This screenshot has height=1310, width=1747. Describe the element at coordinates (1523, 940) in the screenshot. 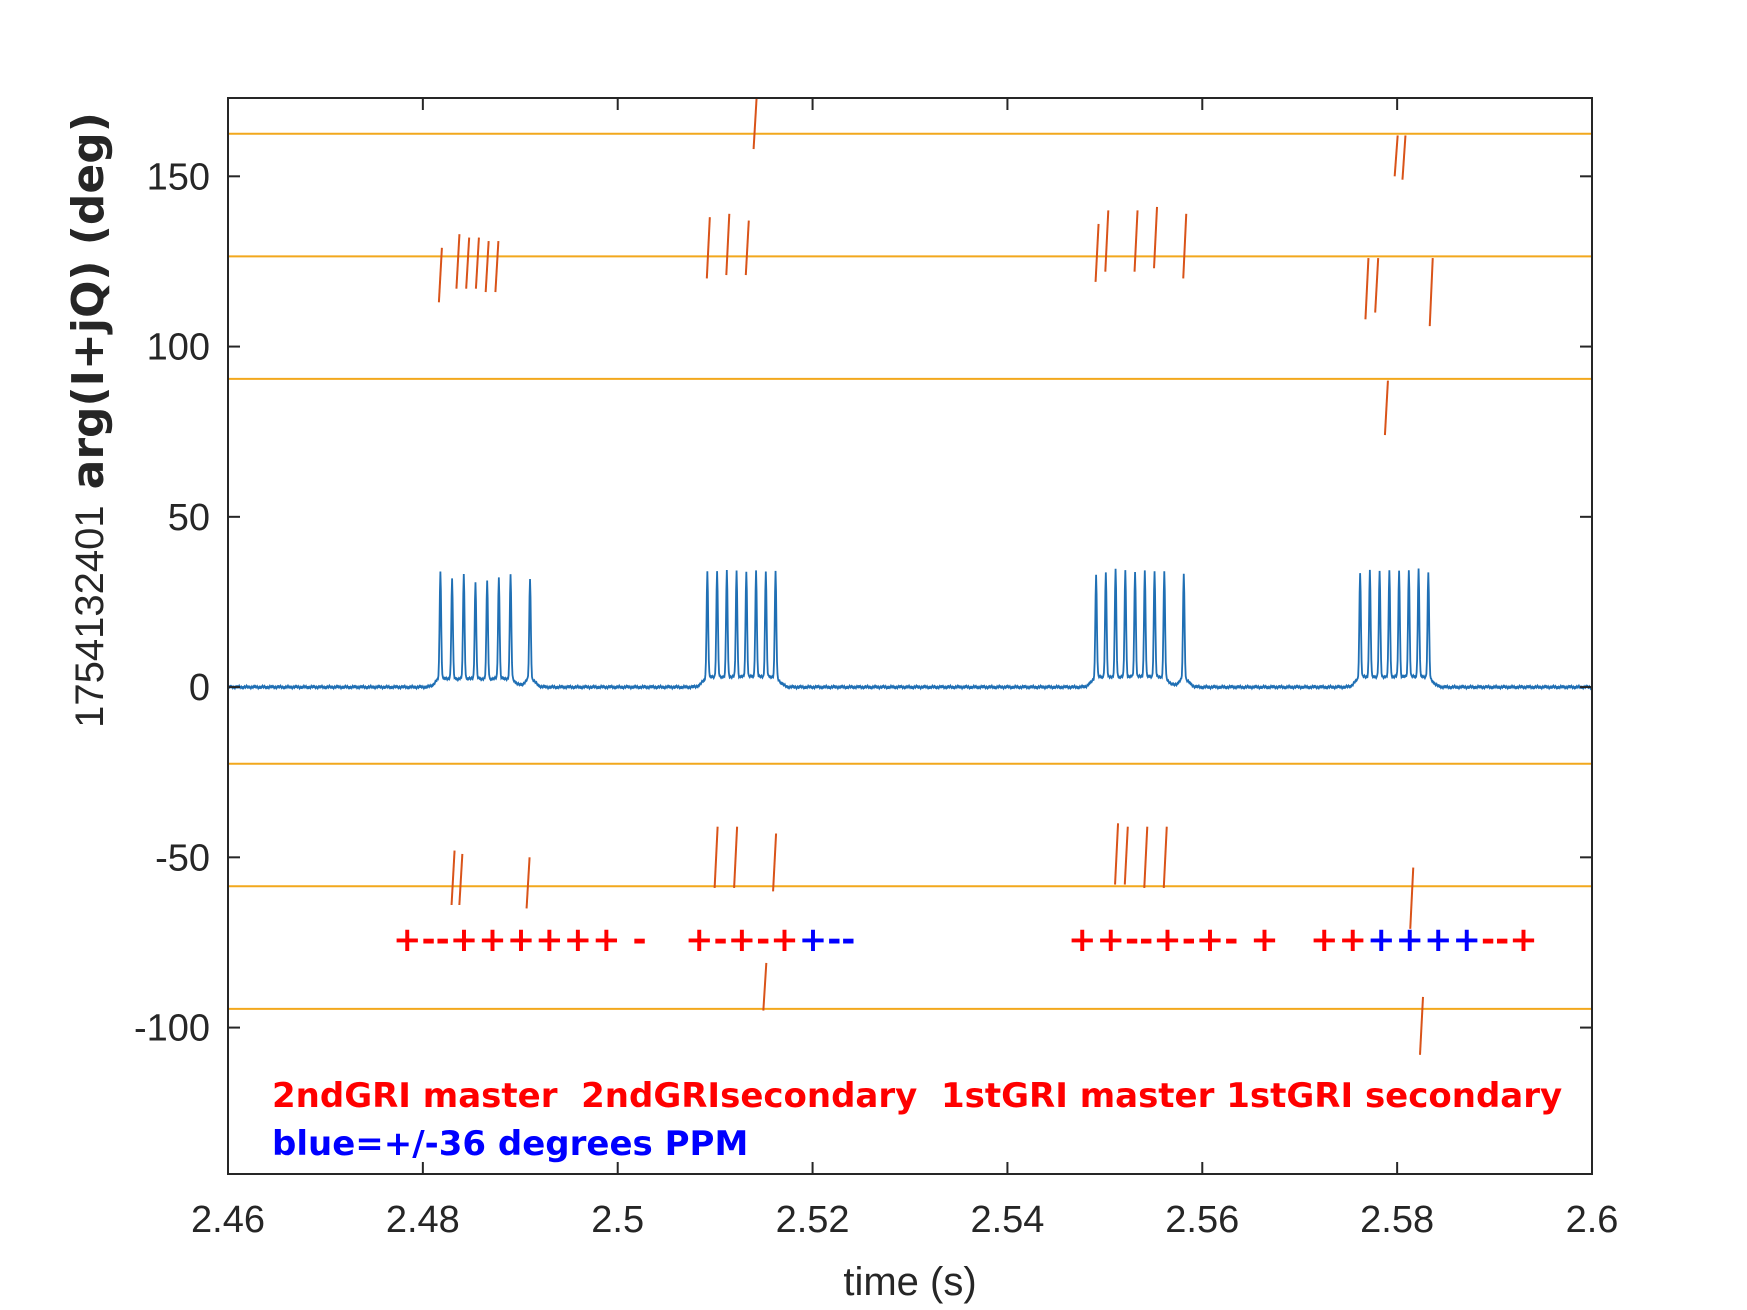

I see `symbol-seg-4-5: +` at that location.